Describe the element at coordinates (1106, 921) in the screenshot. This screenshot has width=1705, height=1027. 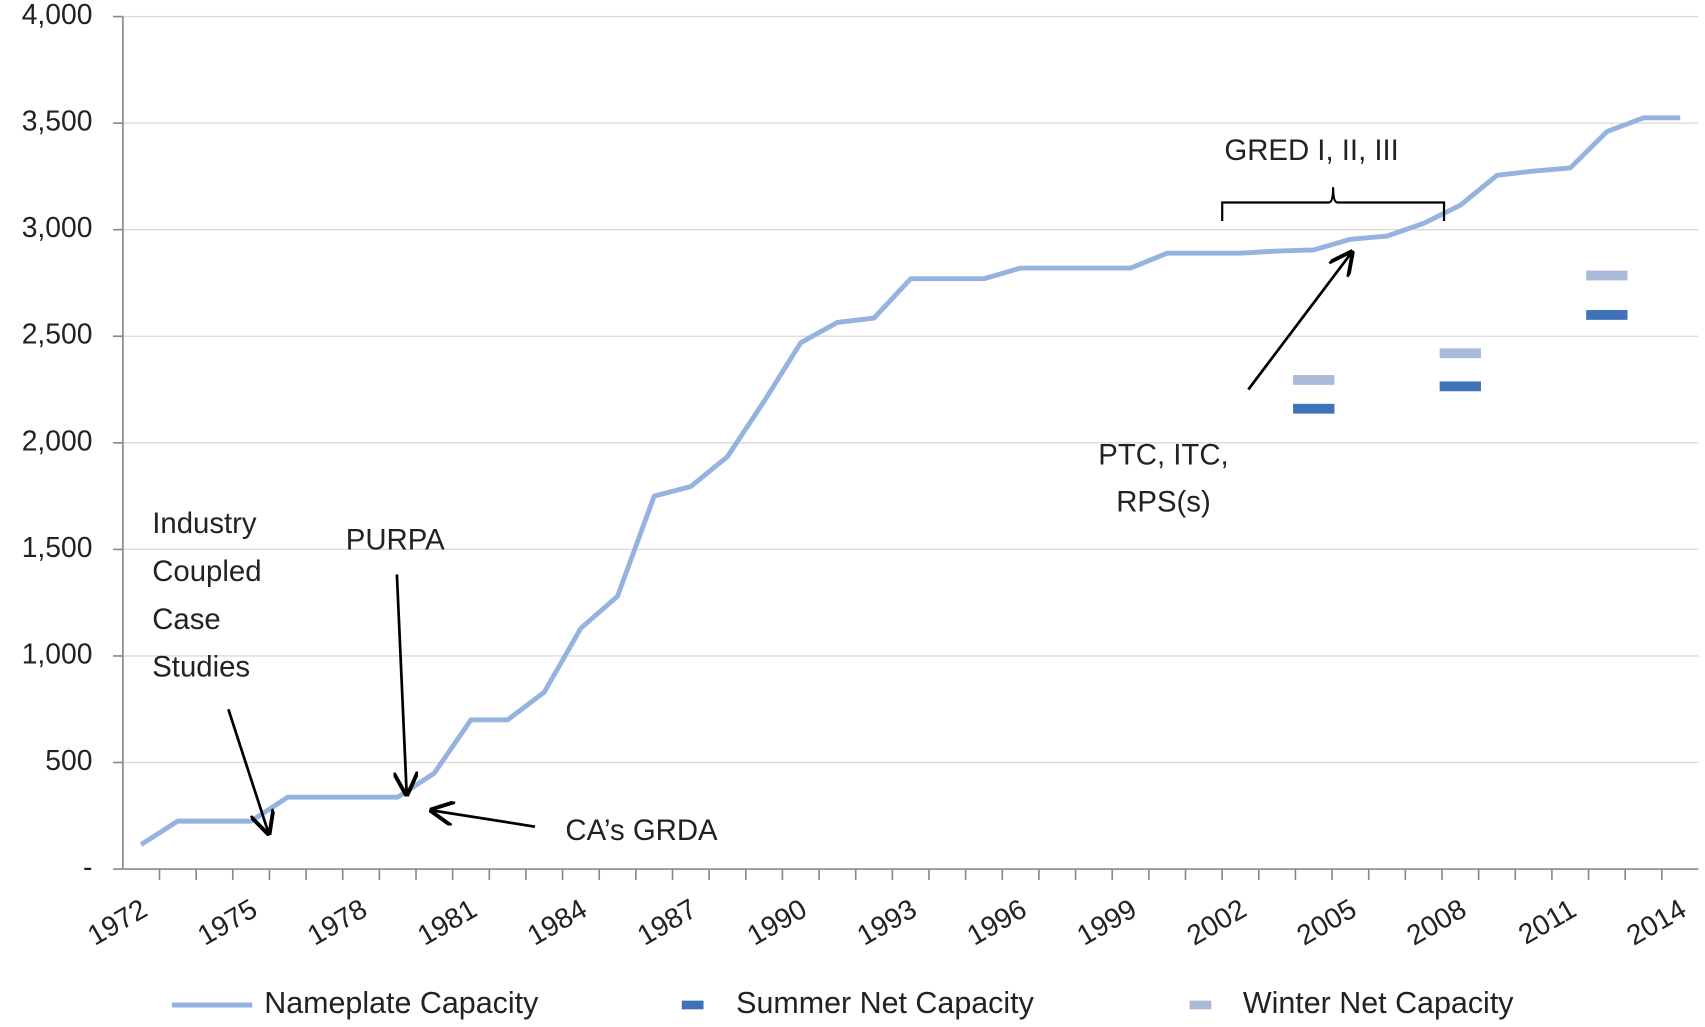
I see `x-tick-label: 1999` at that location.